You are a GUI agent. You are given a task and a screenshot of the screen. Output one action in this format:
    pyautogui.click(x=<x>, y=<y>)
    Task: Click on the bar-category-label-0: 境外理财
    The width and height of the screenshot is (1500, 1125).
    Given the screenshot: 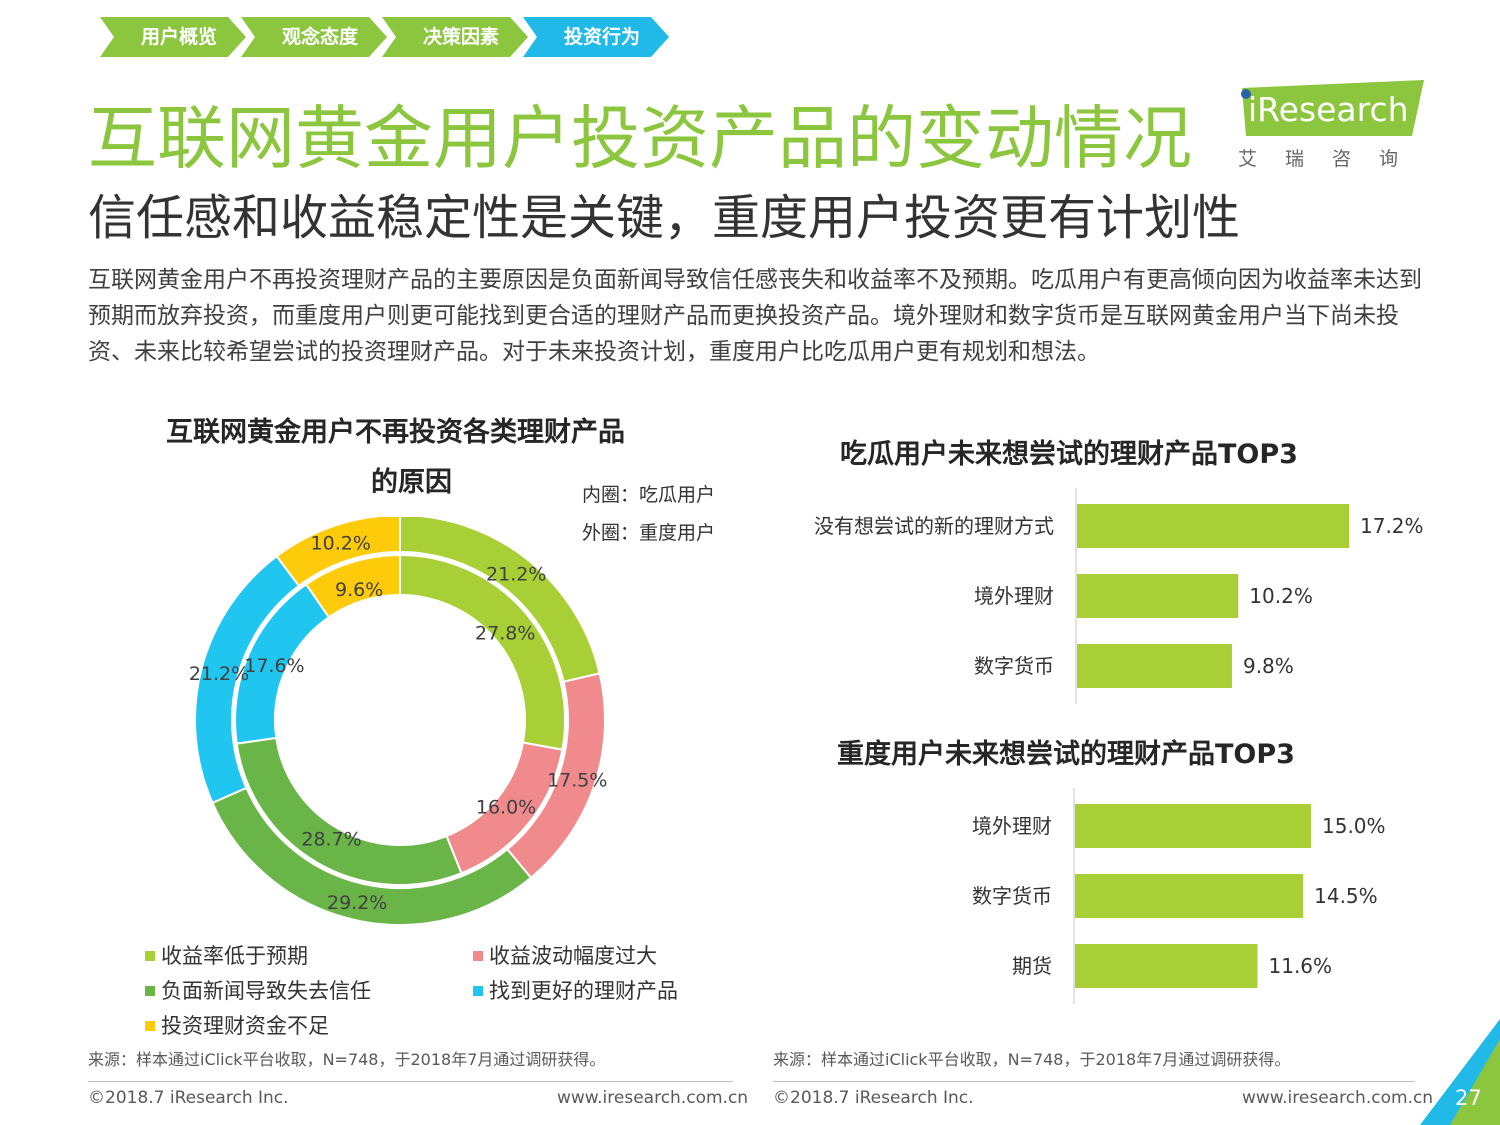 What is the action you would take?
    pyautogui.click(x=1012, y=826)
    